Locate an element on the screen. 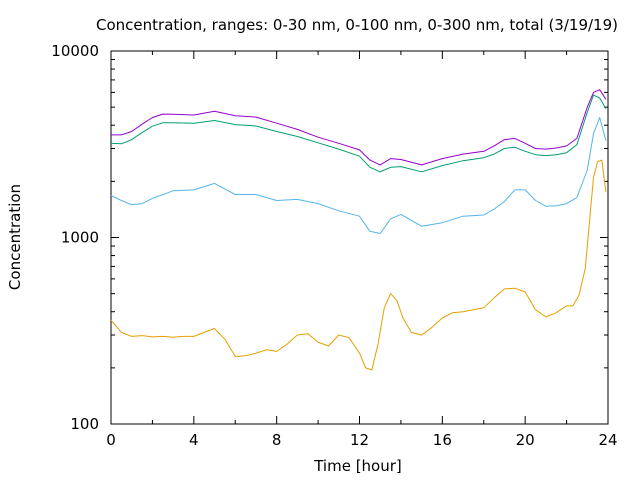 The image size is (640, 480). x-tick-label: 8 is located at coordinates (277, 440).